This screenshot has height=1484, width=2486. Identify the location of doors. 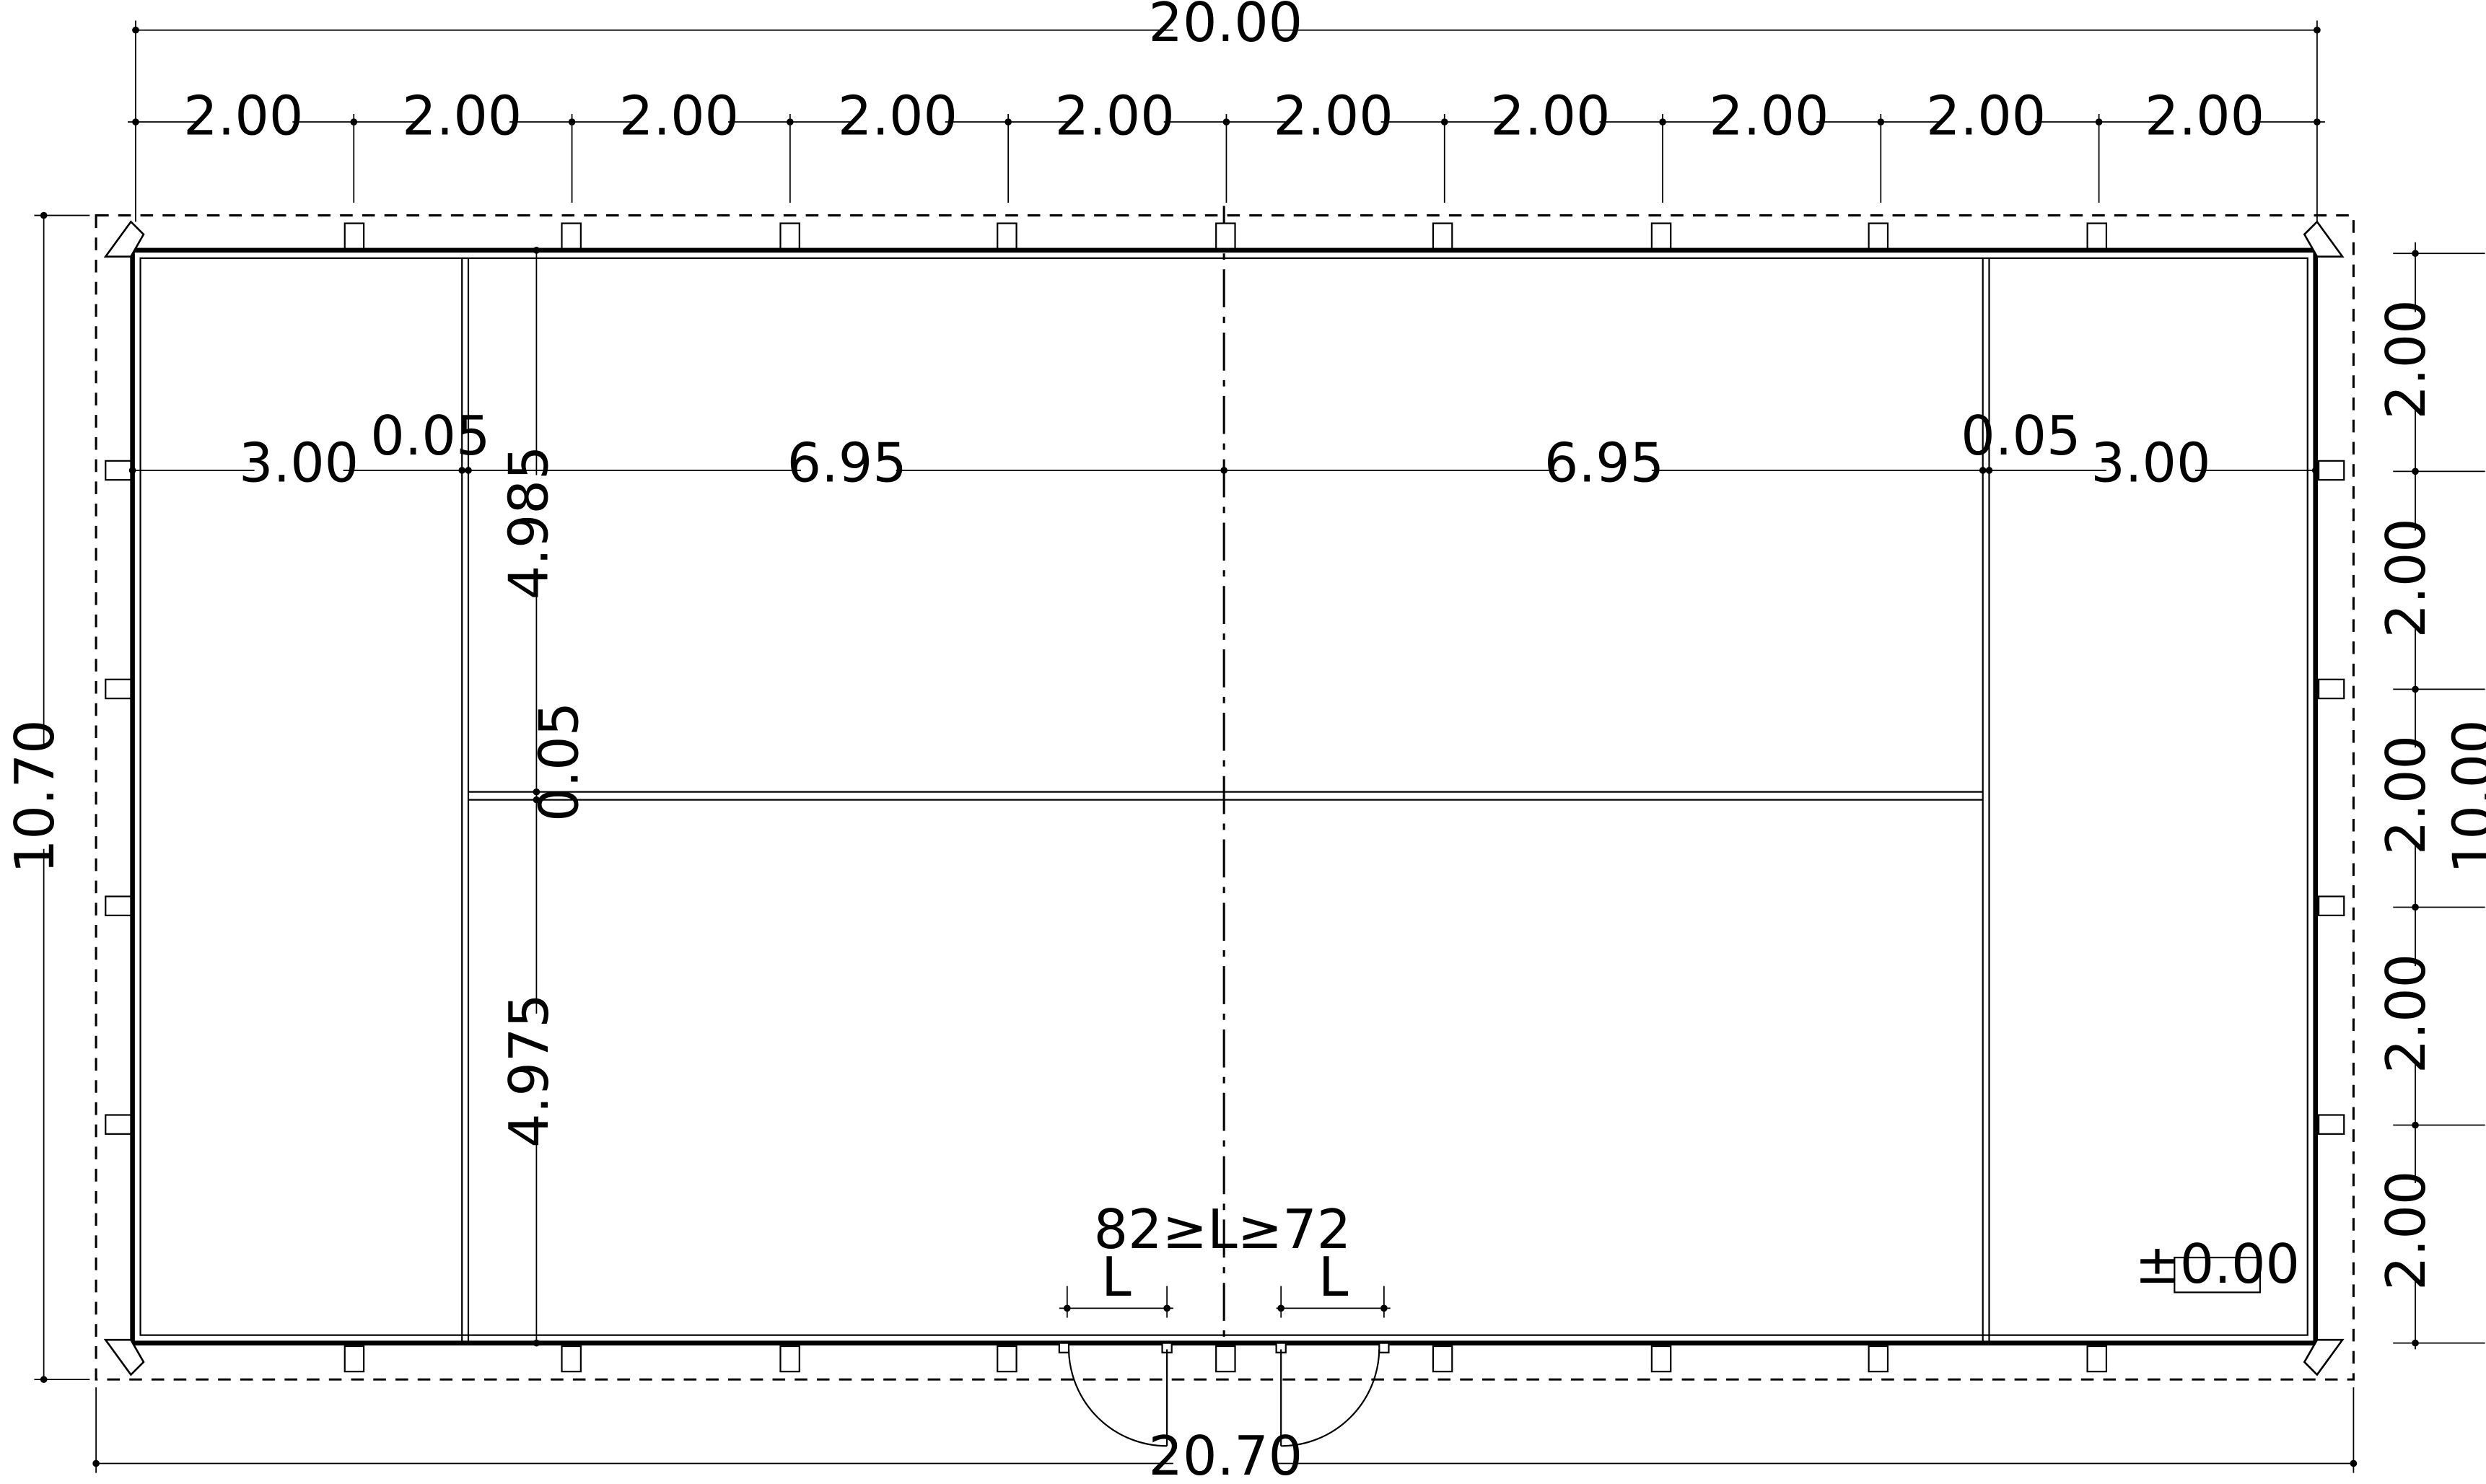
(1224, 1394).